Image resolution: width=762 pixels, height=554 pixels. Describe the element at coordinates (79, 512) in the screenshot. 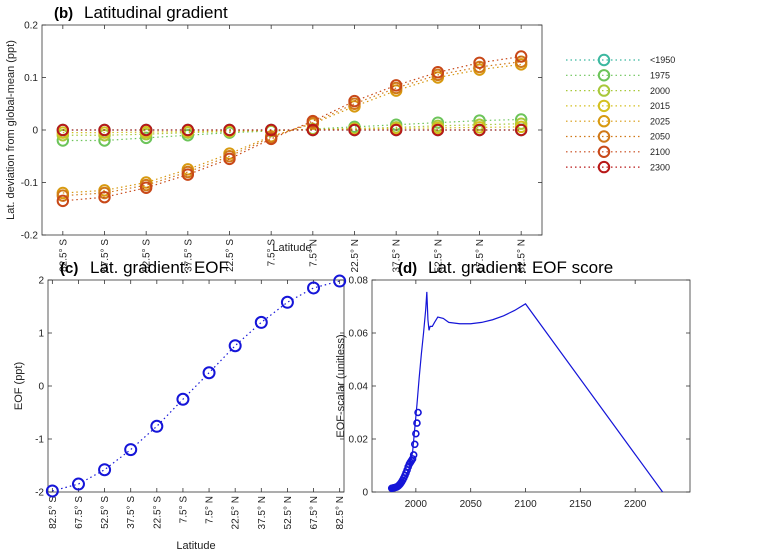

I see `panel-c-x-tick-label: 67.5° S` at that location.